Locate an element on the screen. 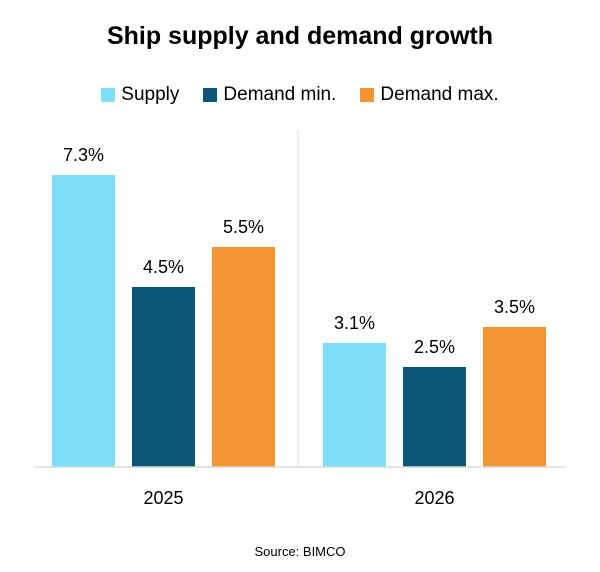 The image size is (600, 572). legend-label: Demand min. is located at coordinates (280, 94).